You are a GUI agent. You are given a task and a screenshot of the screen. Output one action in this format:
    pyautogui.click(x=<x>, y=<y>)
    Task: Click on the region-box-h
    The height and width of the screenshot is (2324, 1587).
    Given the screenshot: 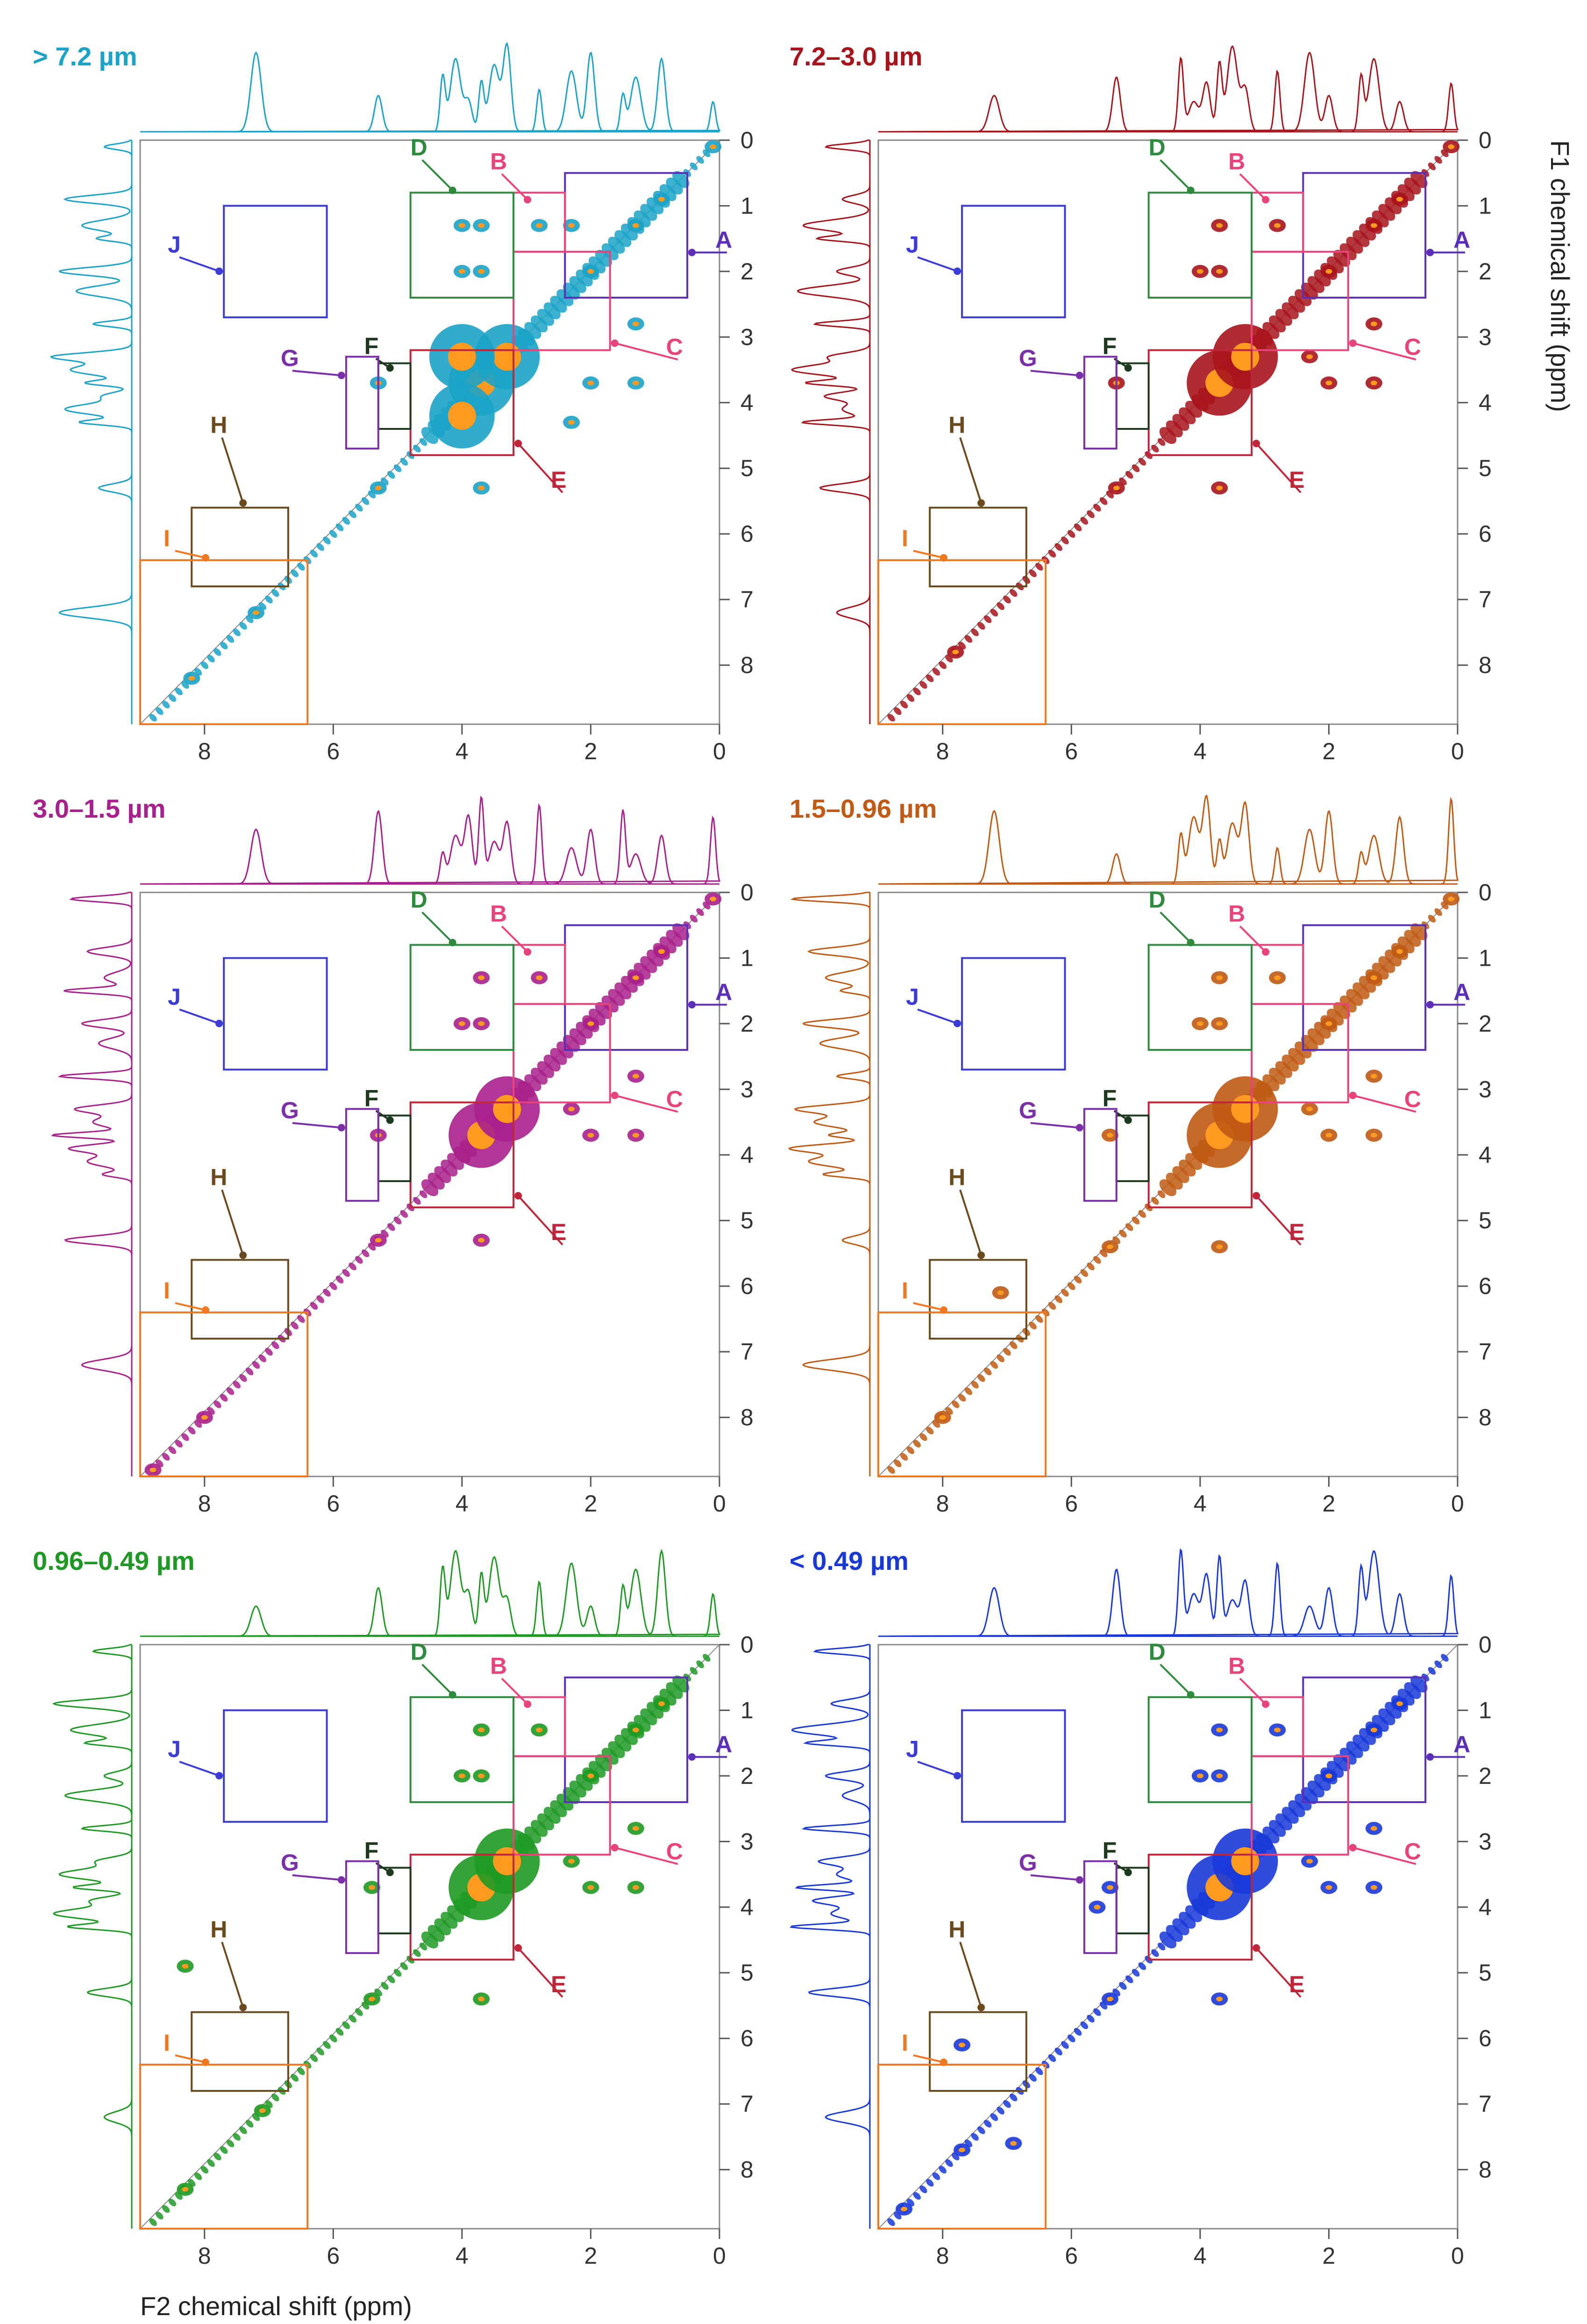 What is the action you would take?
    pyautogui.click(x=240, y=1299)
    